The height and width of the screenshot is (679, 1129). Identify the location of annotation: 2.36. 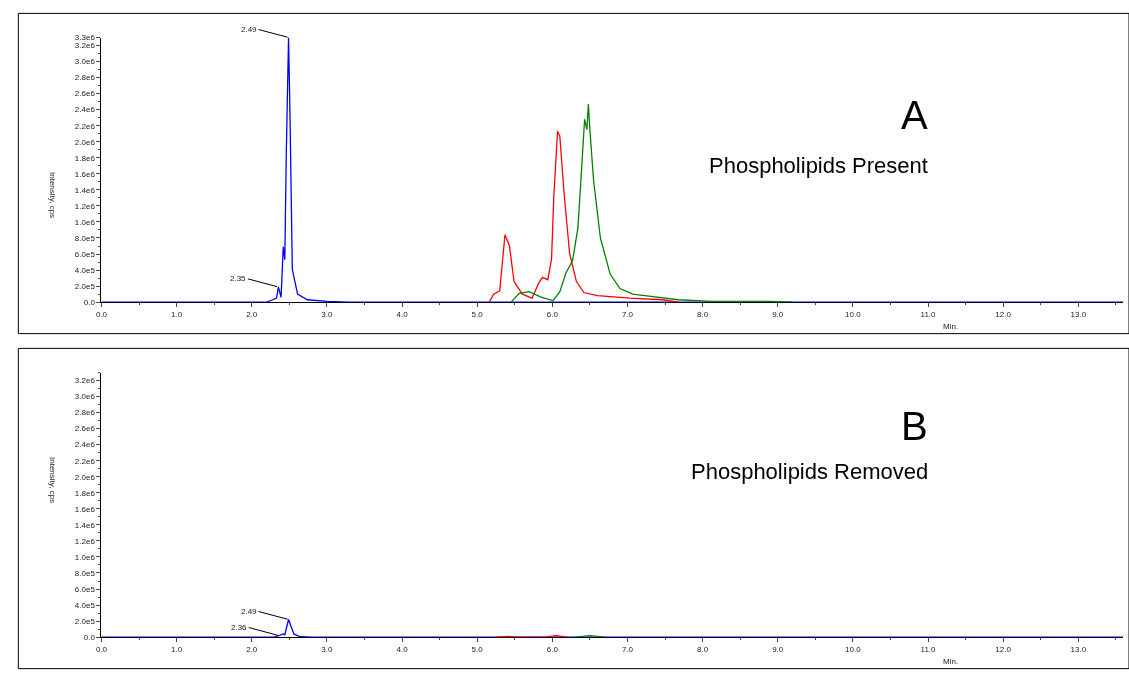
(239, 627).